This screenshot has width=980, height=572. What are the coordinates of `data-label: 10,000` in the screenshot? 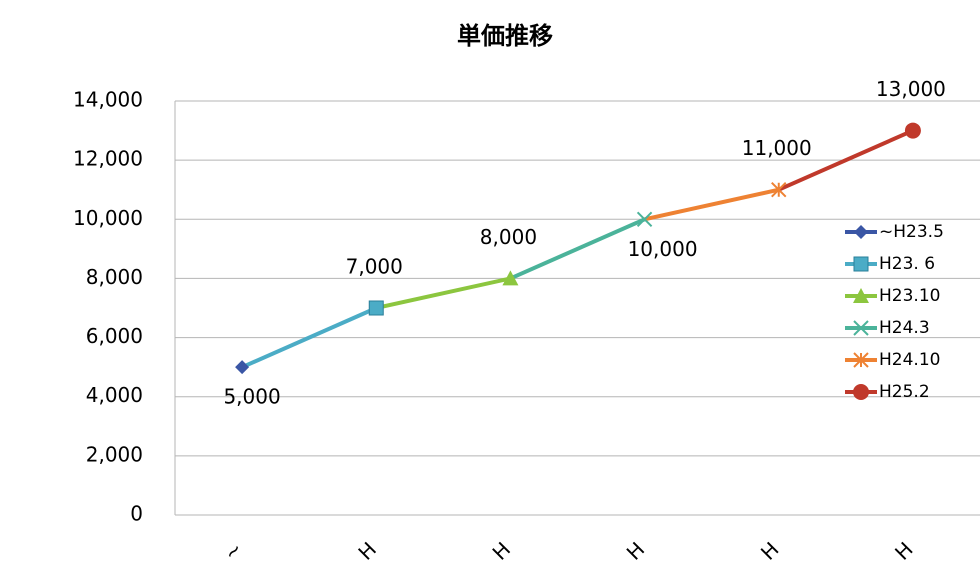 It's located at (663, 249).